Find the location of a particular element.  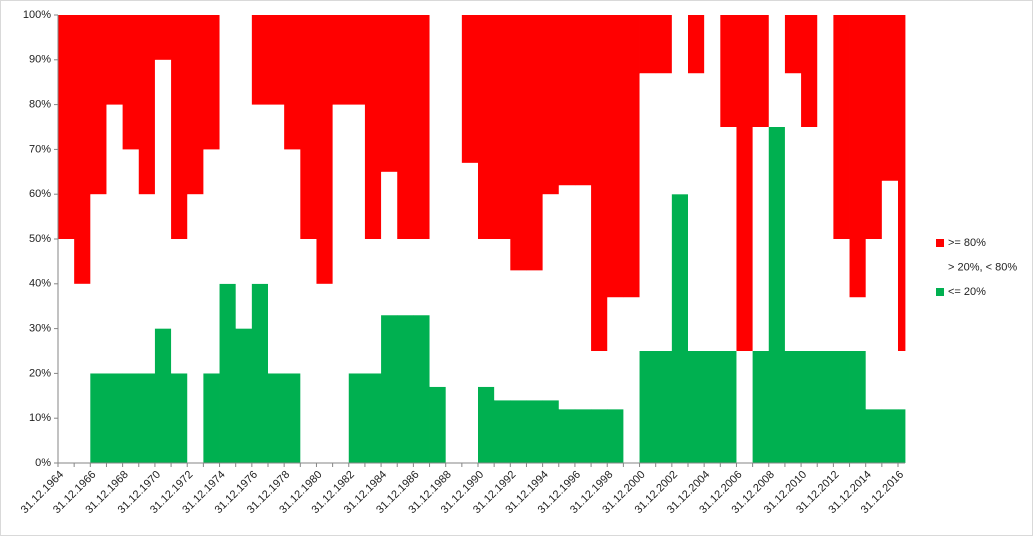

legend-label: >= 80% is located at coordinates (967, 243).